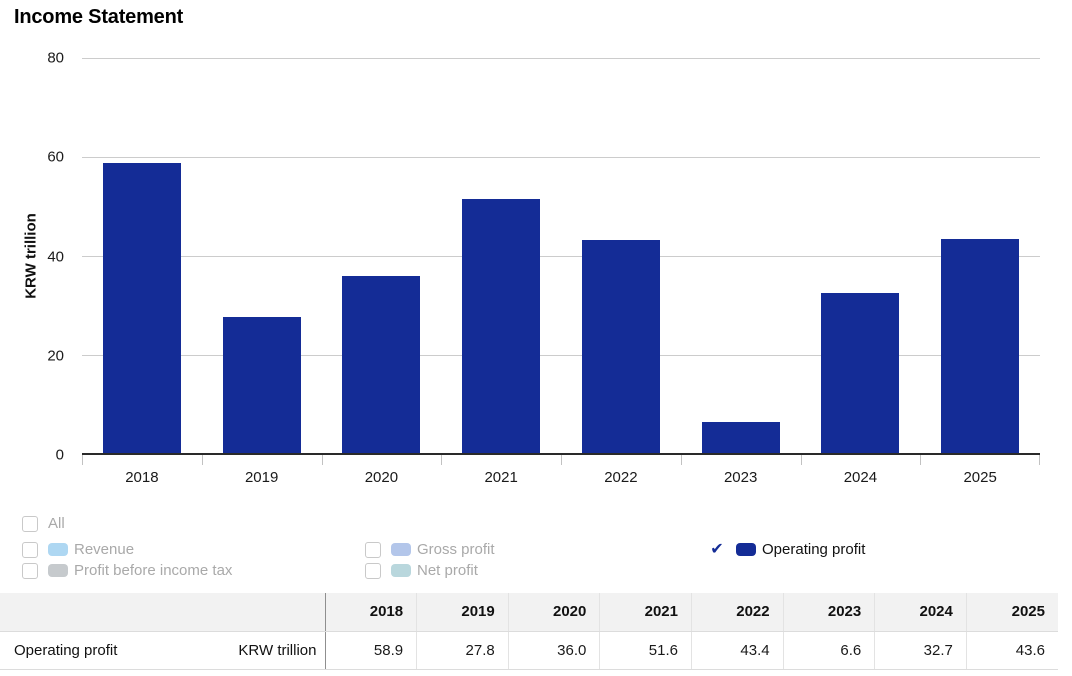 Image resolution: width=1072 pixels, height=676 pixels. Describe the element at coordinates (1011, 650) in the screenshot. I see `table-cell-2025: 43.6` at that location.